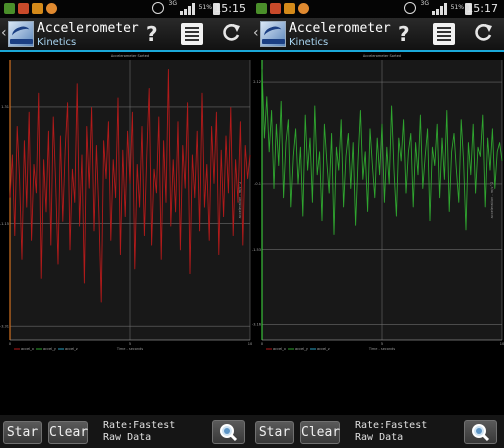 The height and width of the screenshot is (448, 504). Describe the element at coordinates (378, 9) in the screenshot. I see `status-bar: 3G 51% 15:17` at that location.